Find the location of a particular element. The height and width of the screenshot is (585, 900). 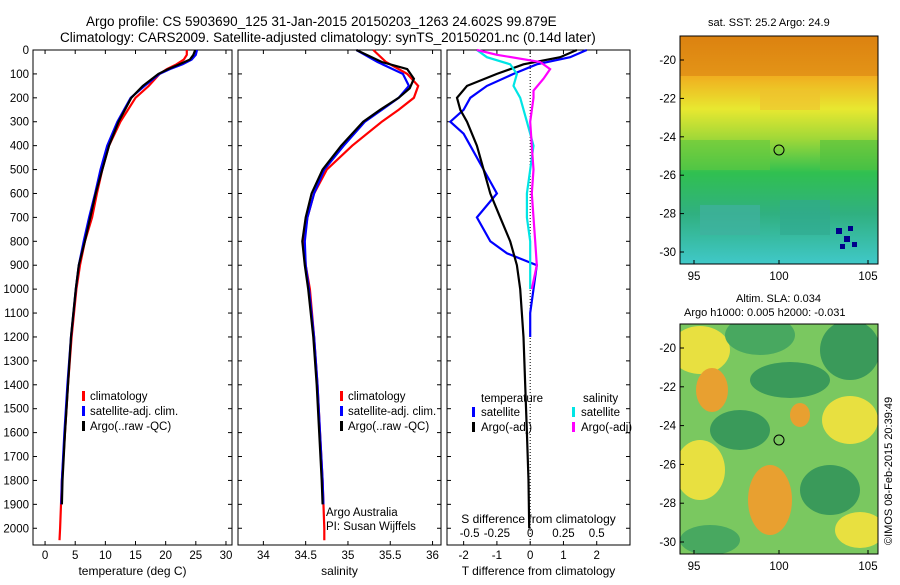

depth-tick-label: 1000 is located at coordinates (16, 290).